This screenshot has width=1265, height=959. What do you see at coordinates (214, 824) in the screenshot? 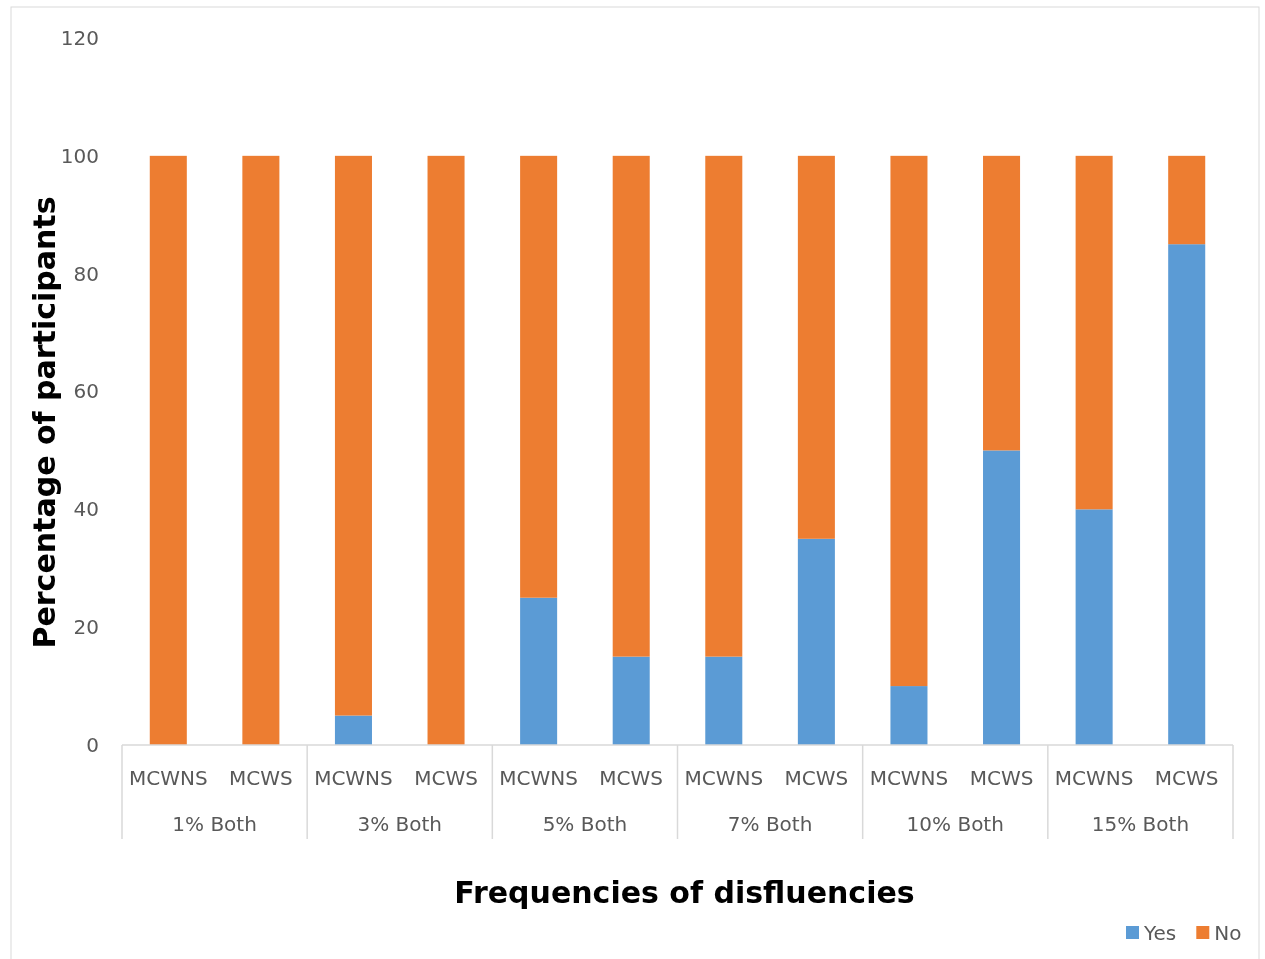
I see `text: 1% Both` at bounding box center [214, 824].